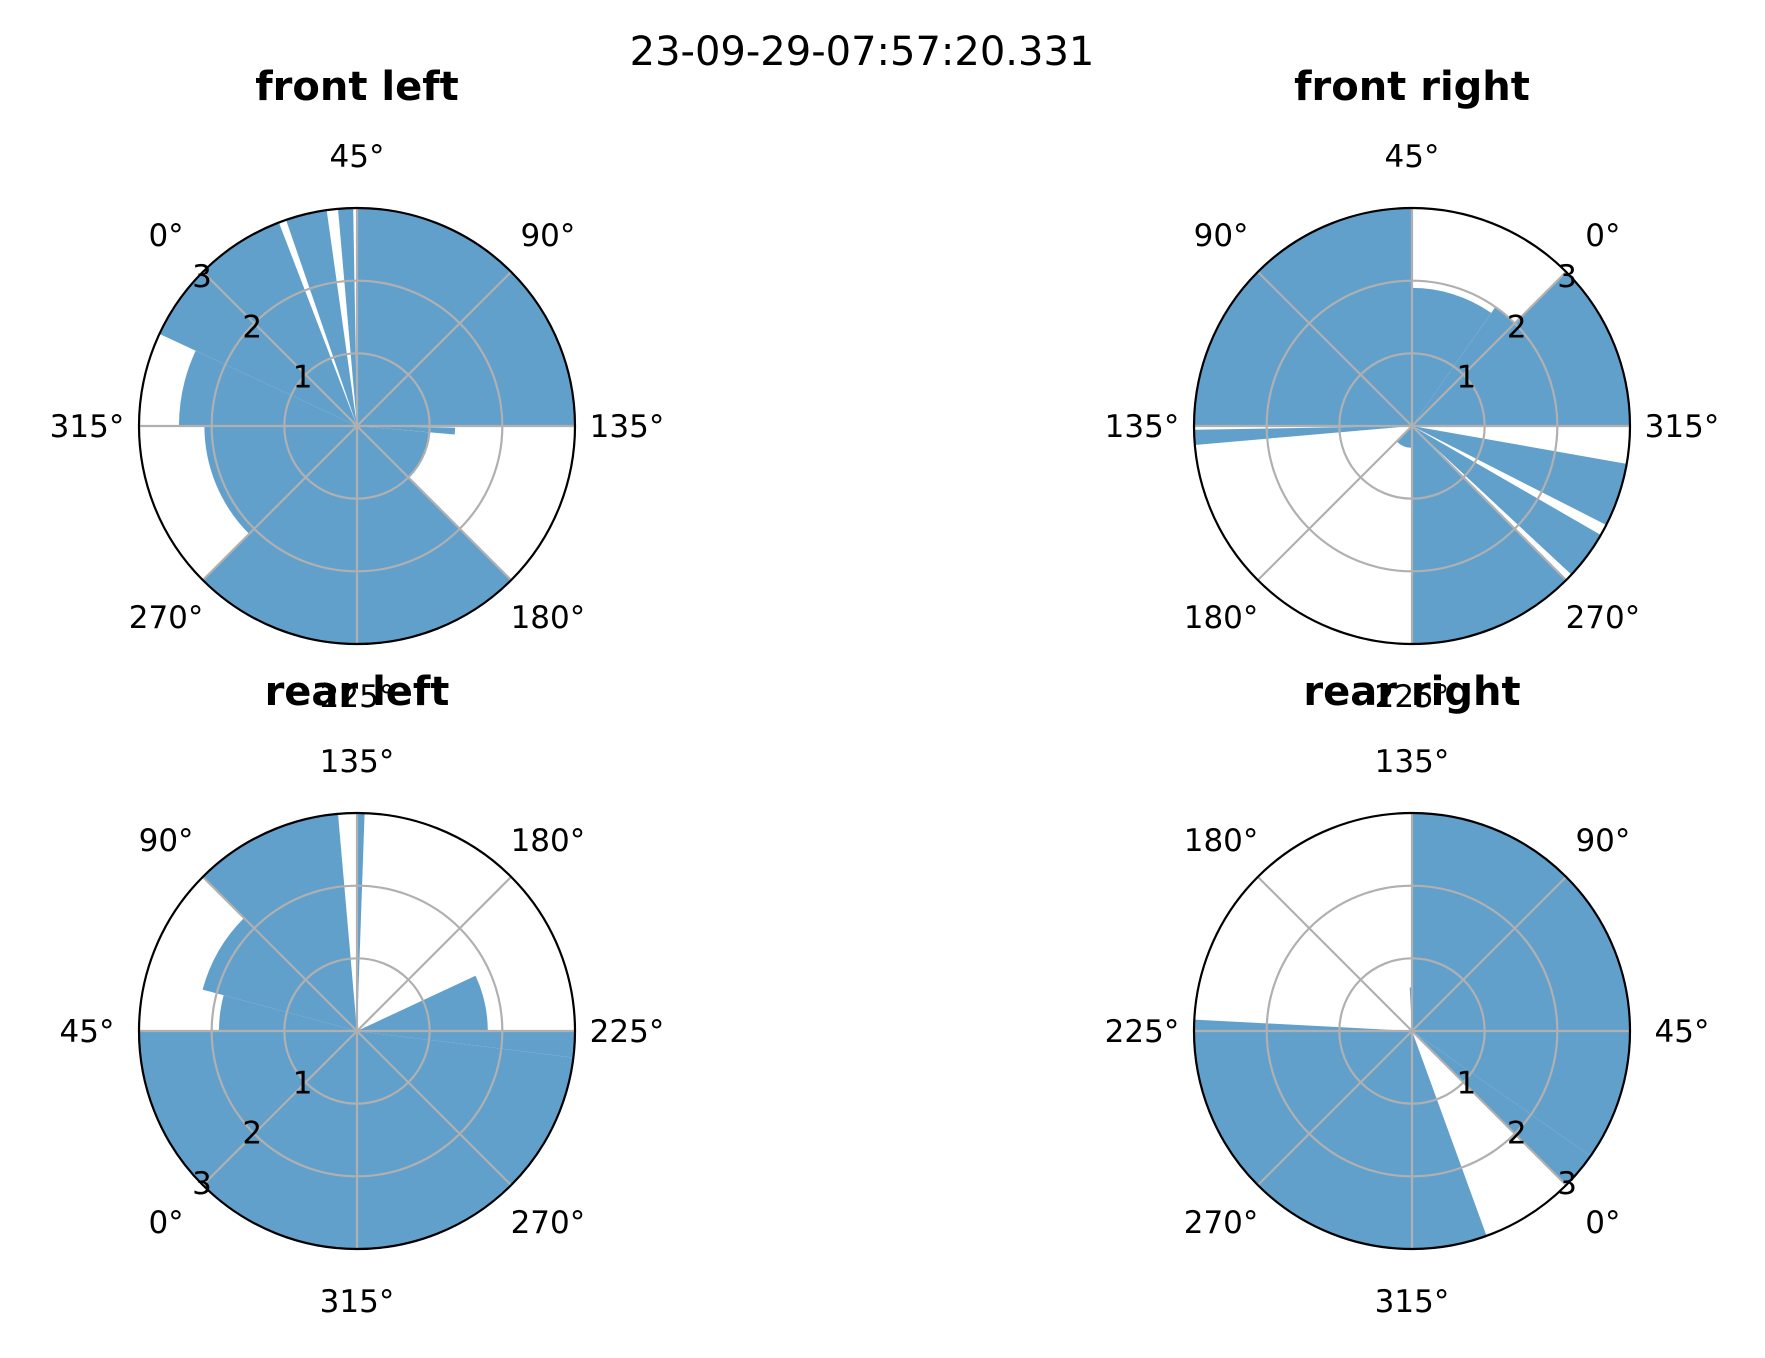  I want to click on panel-title: rear left, so click(357, 692).